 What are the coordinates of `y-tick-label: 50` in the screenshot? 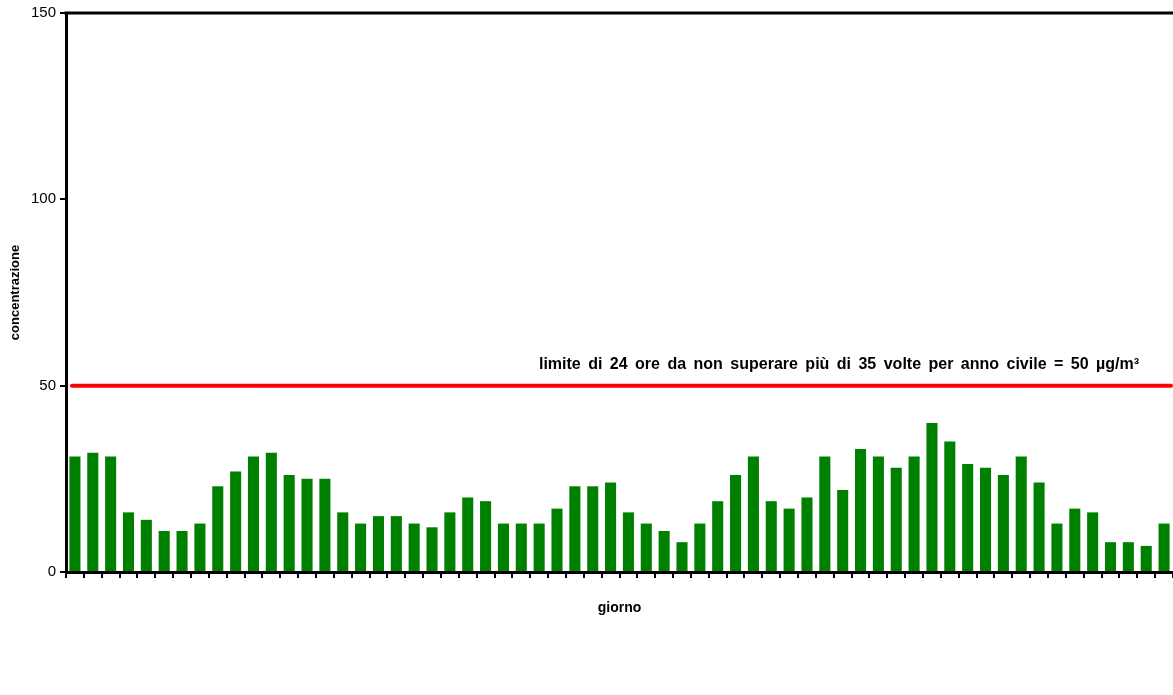 It's located at (47, 384).